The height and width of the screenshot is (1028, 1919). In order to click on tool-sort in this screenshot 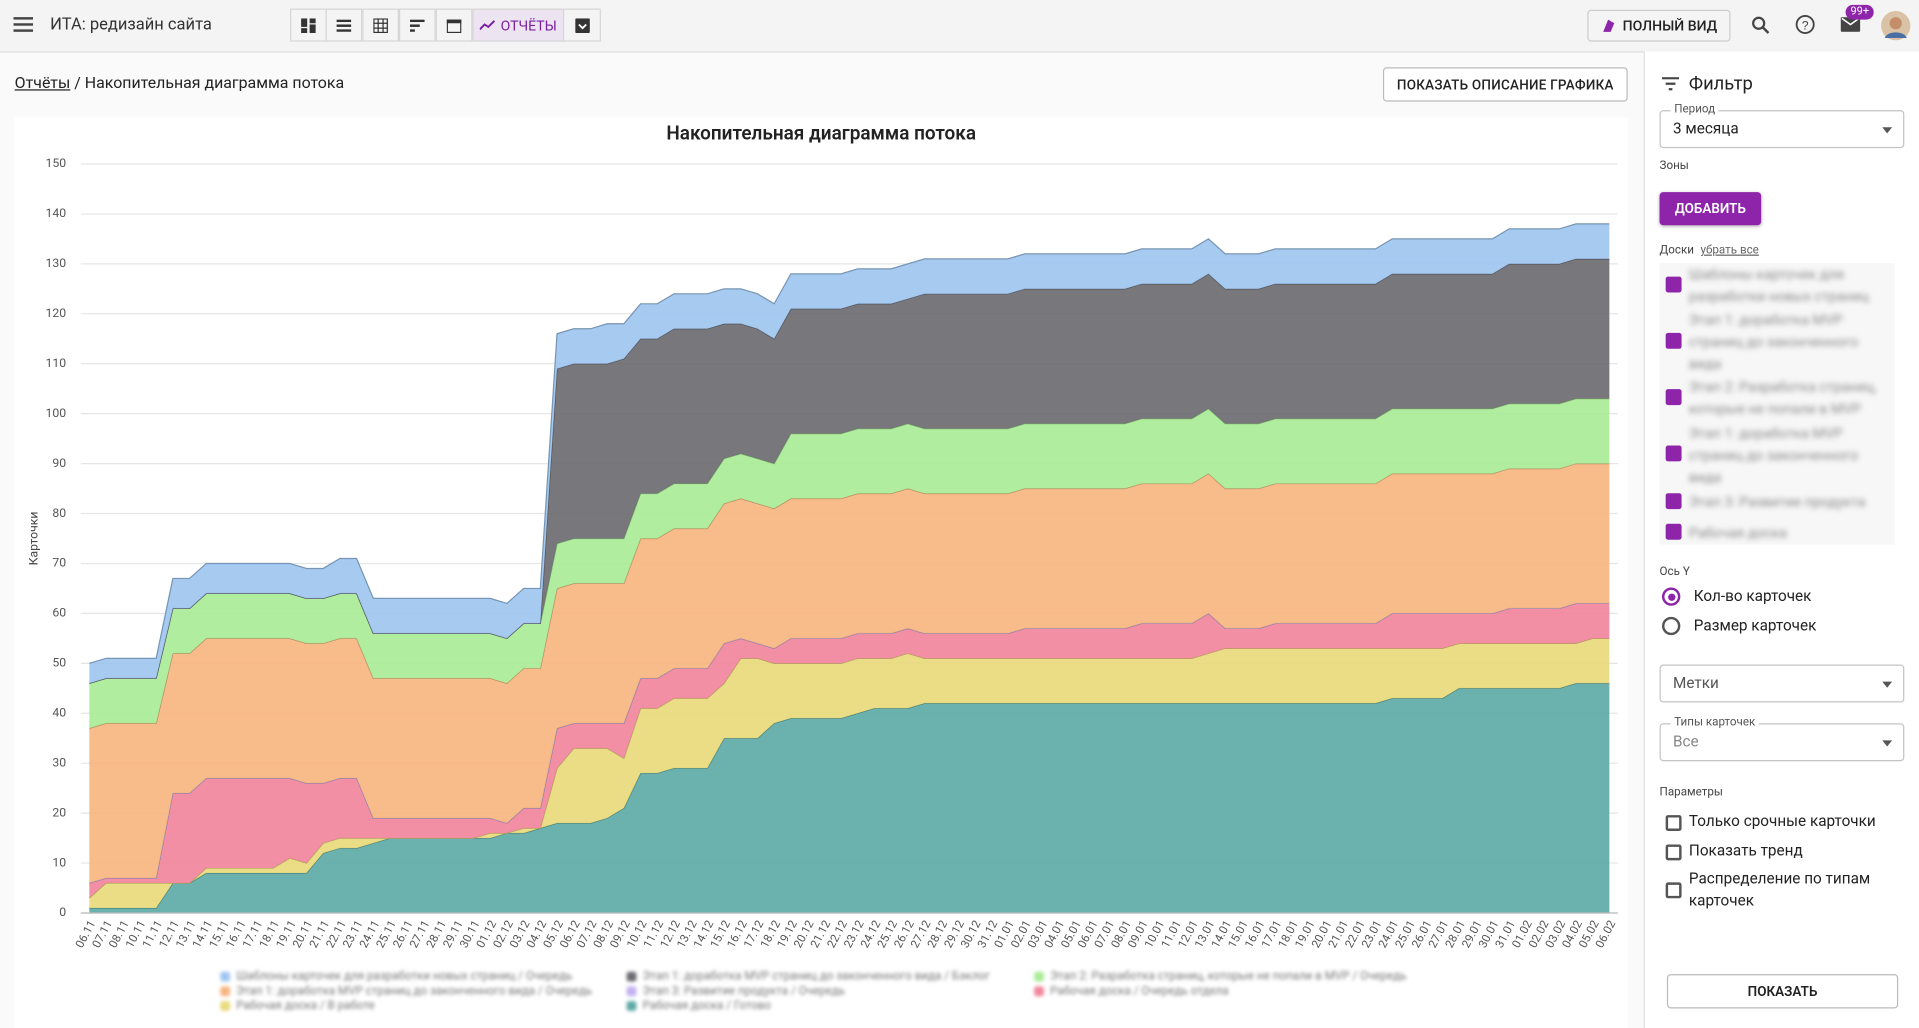, I will do `click(417, 25)`.